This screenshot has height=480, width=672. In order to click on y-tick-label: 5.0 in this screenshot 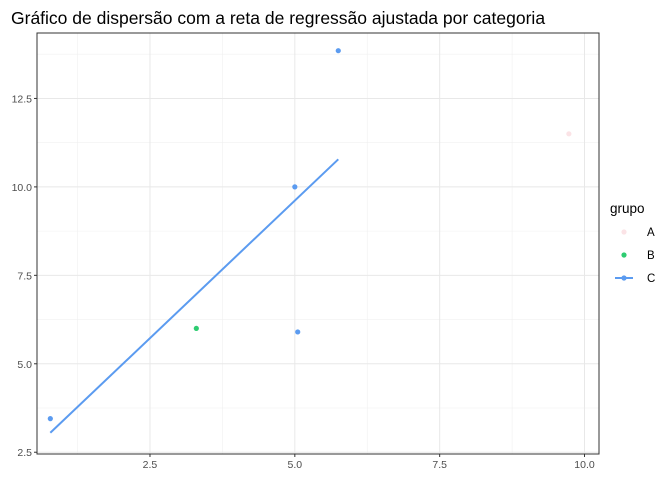, I will do `click(24, 365)`.